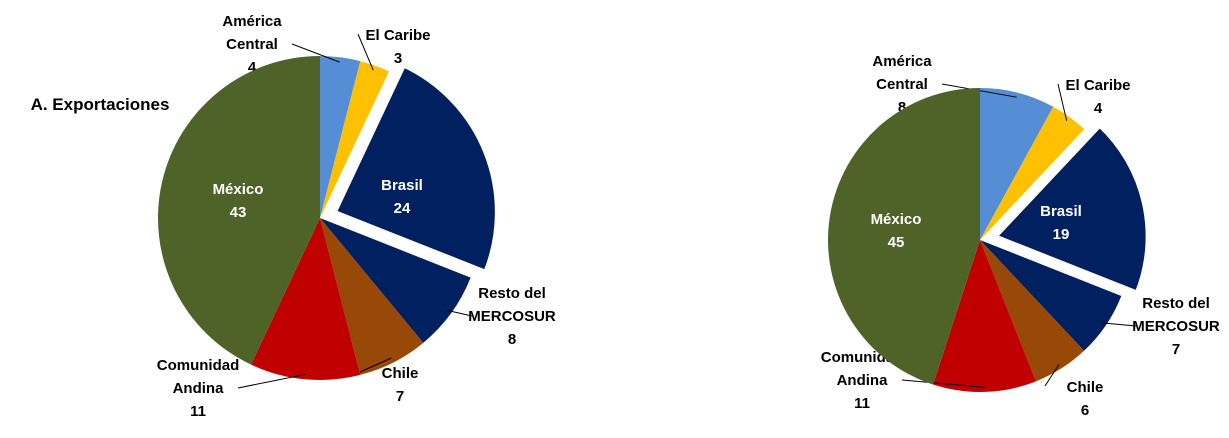 This screenshot has width=1229, height=438. I want to click on slice-value: 6, so click(1085, 410).